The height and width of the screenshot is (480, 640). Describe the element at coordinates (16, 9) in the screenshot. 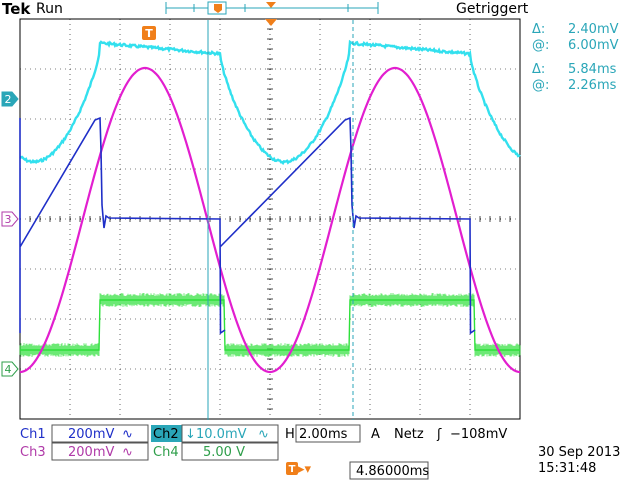

I see `brand-label: Tek` at that location.